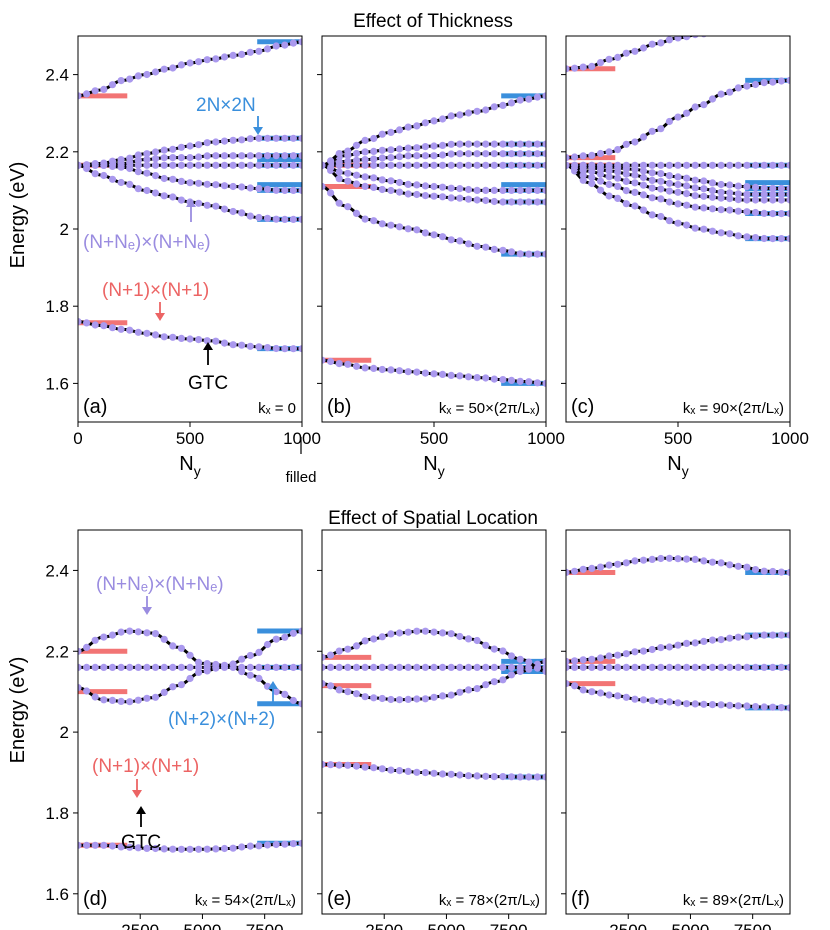 This screenshot has width=830, height=930. I want to click on series-point-e-L3, so click(408, 667).